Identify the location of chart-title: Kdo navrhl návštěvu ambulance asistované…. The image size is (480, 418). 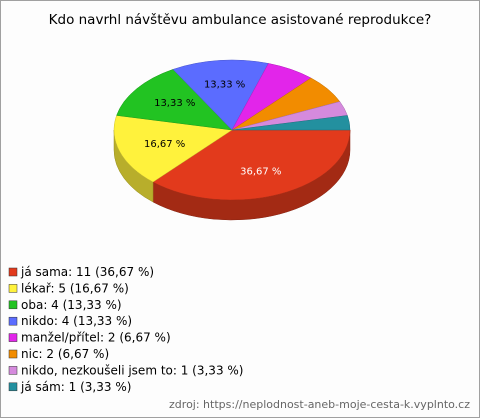
(240, 20).